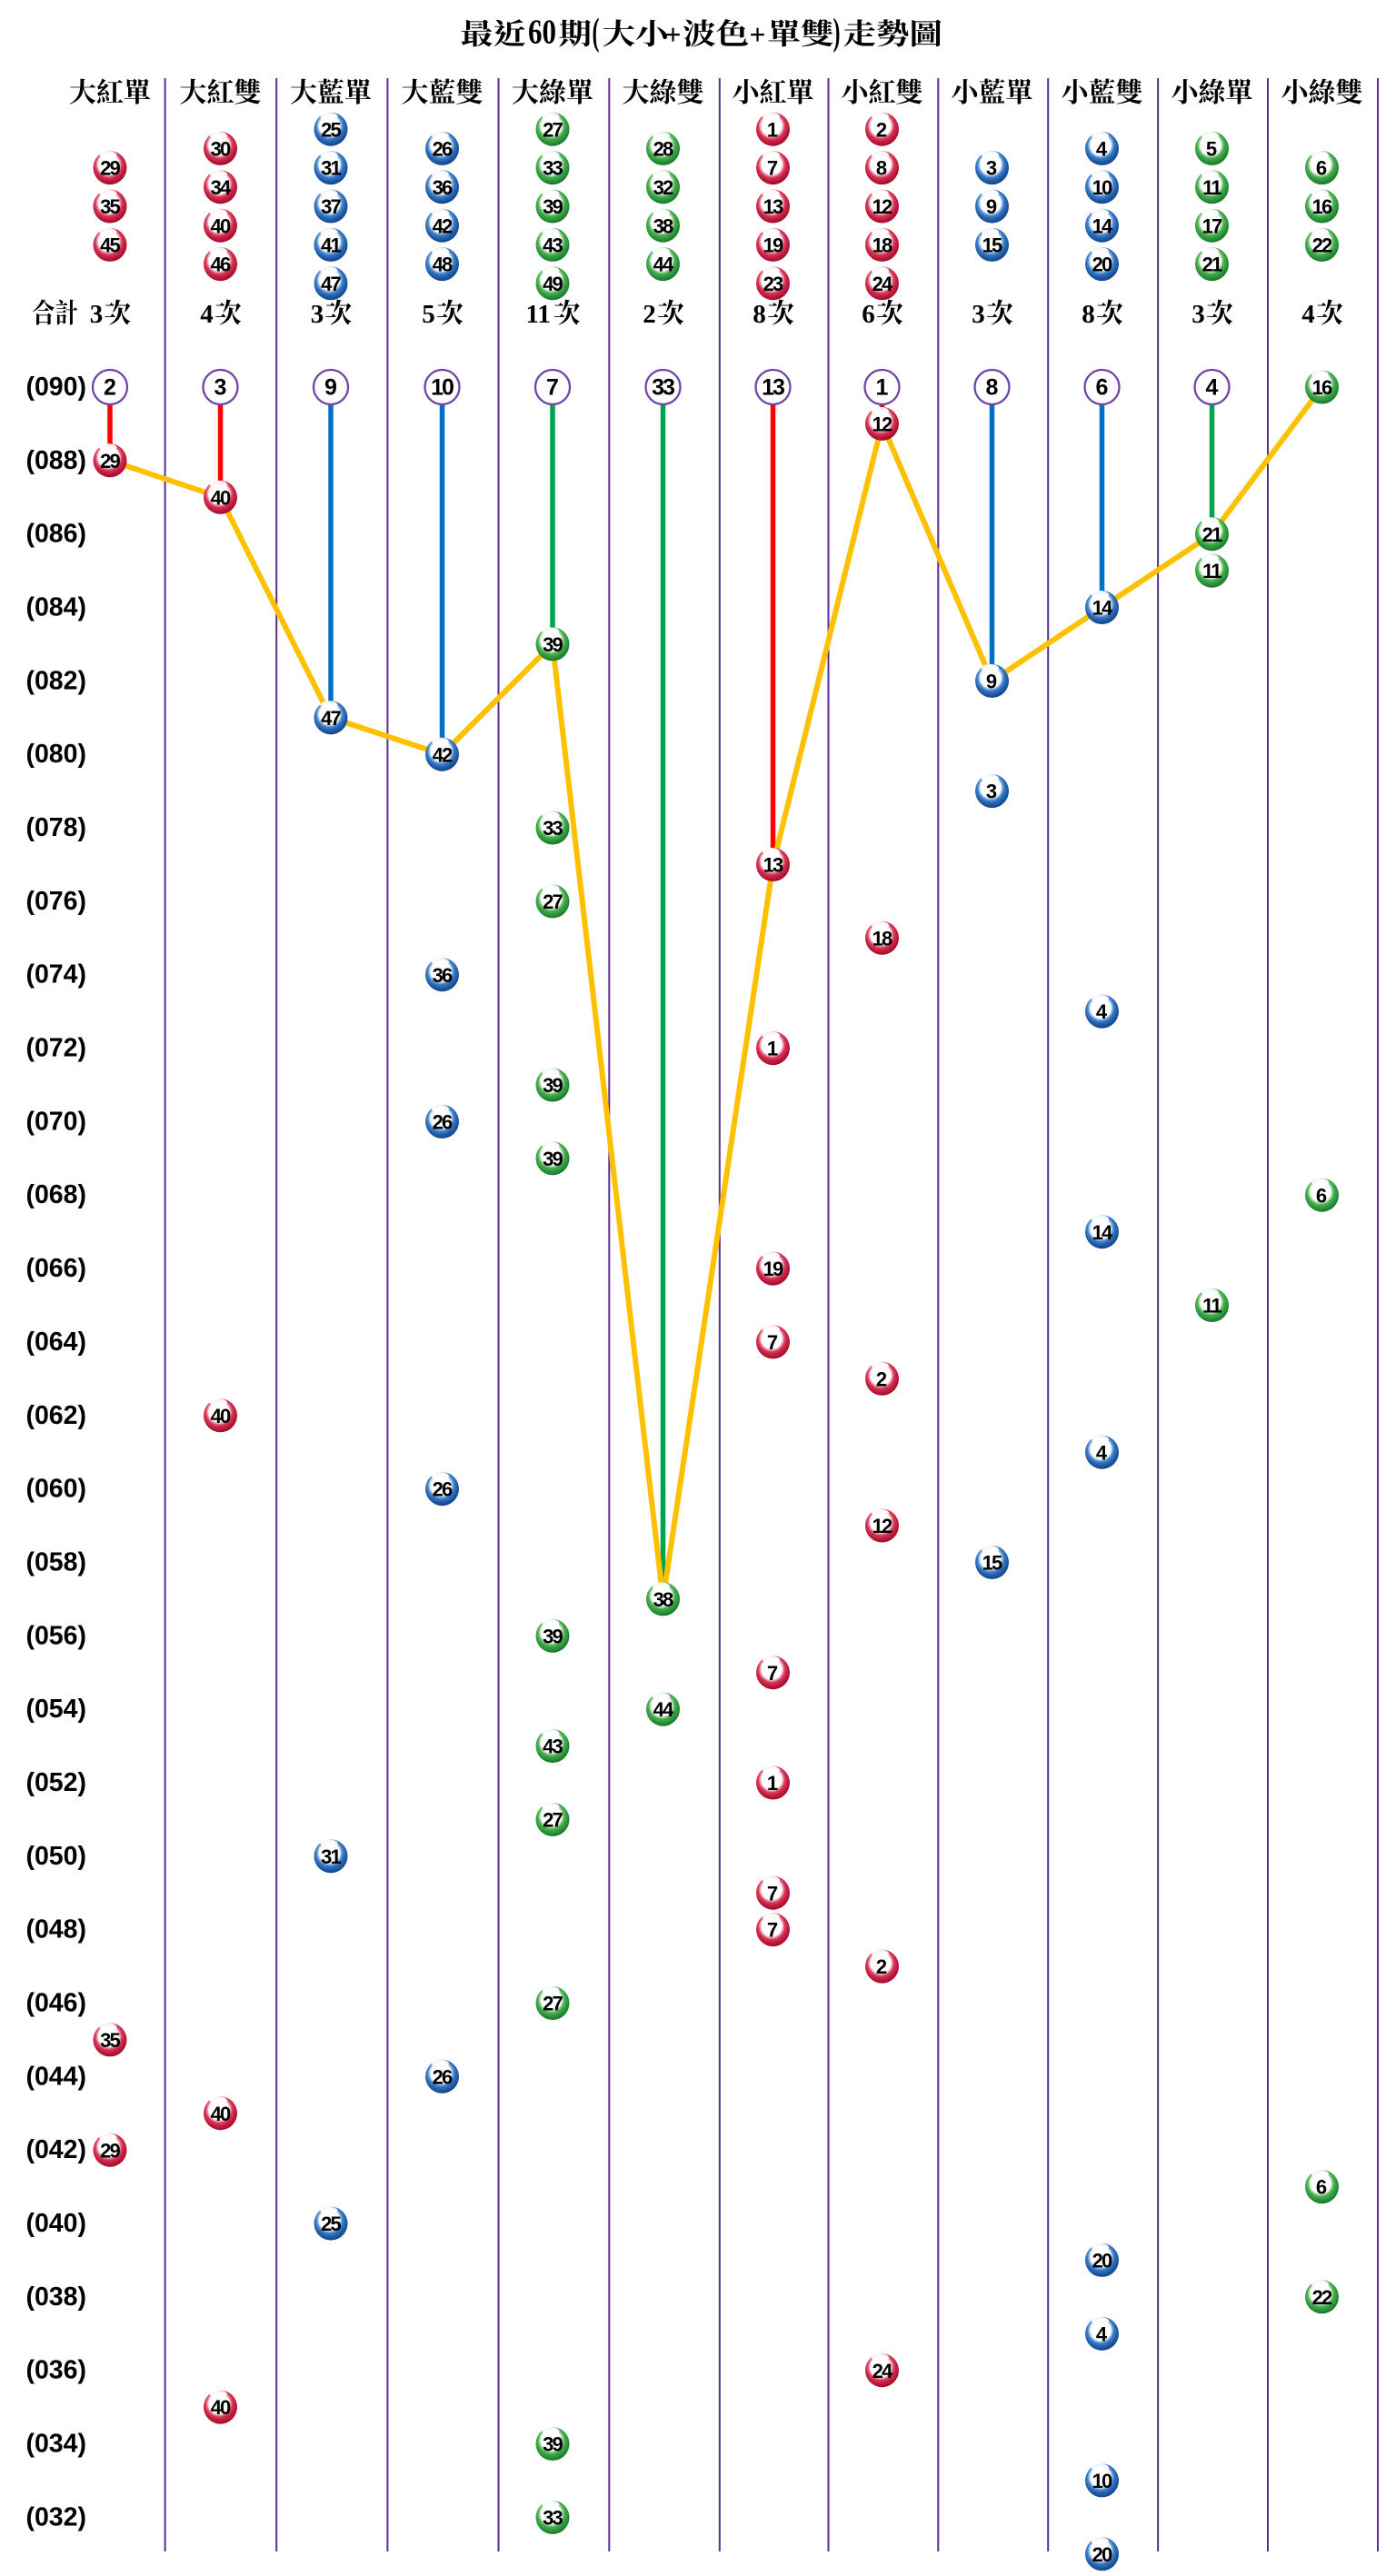 Image resolution: width=1396 pixels, height=2576 pixels. Describe the element at coordinates (55, 2223) in the screenshot. I see `svg-text: (040)` at that location.